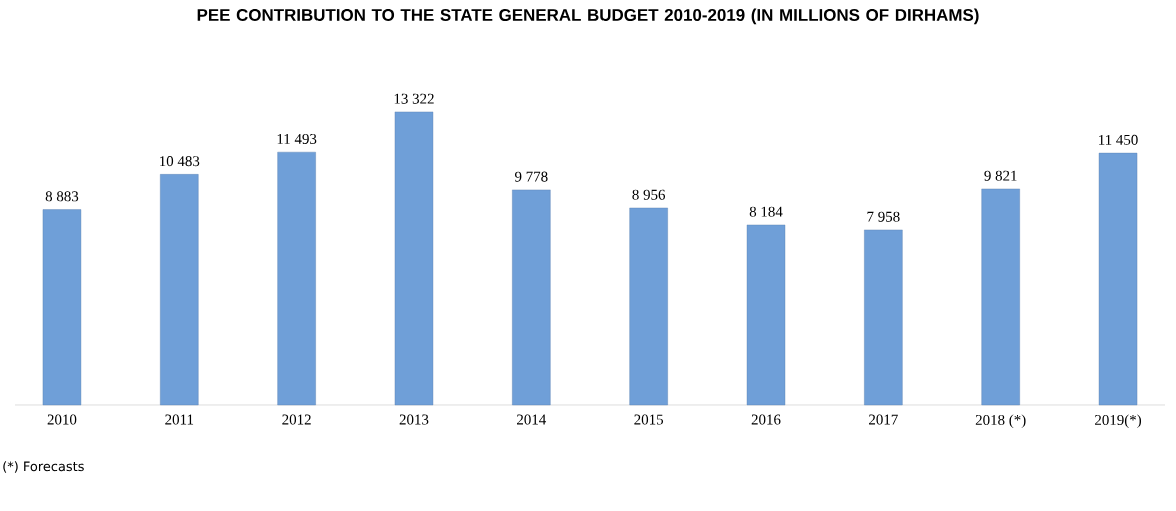 The image size is (1176, 511). Describe the element at coordinates (1118, 421) in the screenshot. I see `x-tick-label: 2019(*)` at that location.